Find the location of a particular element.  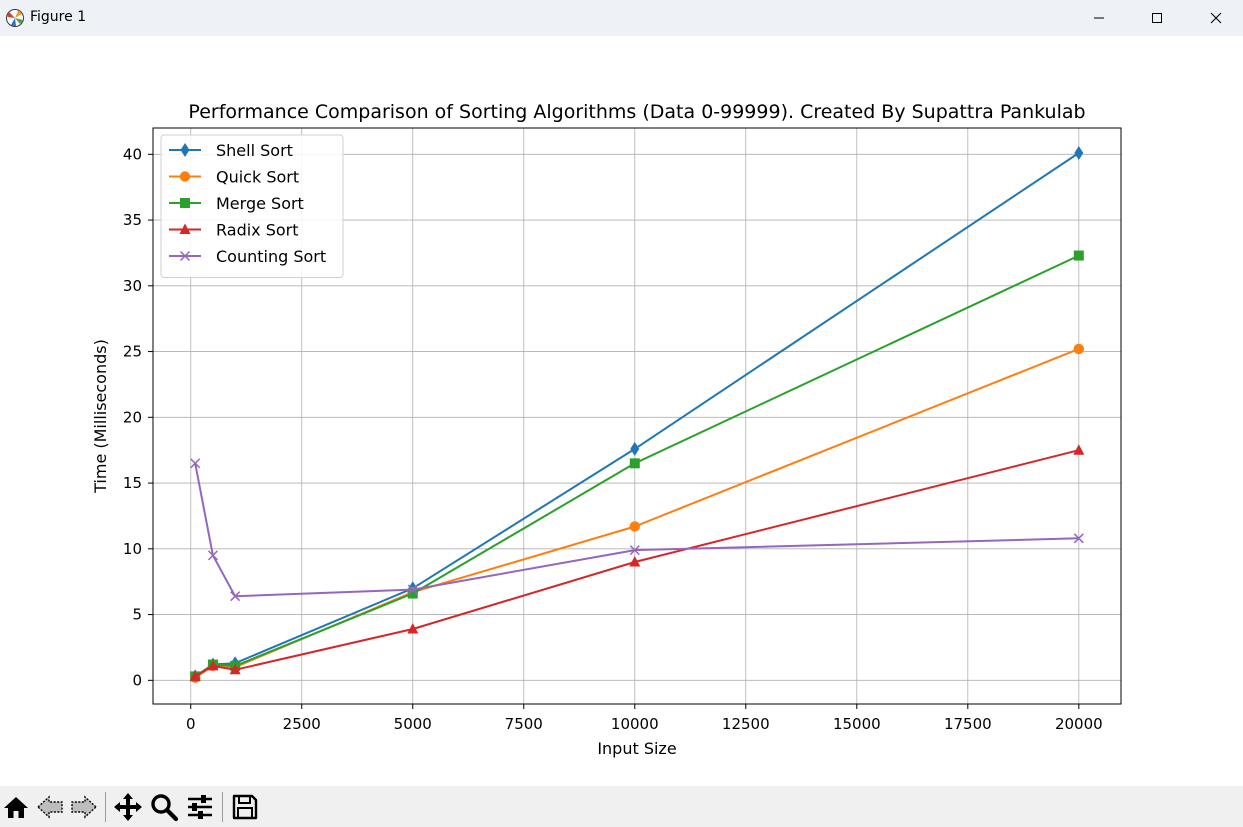

pan-button is located at coordinates (128, 807).